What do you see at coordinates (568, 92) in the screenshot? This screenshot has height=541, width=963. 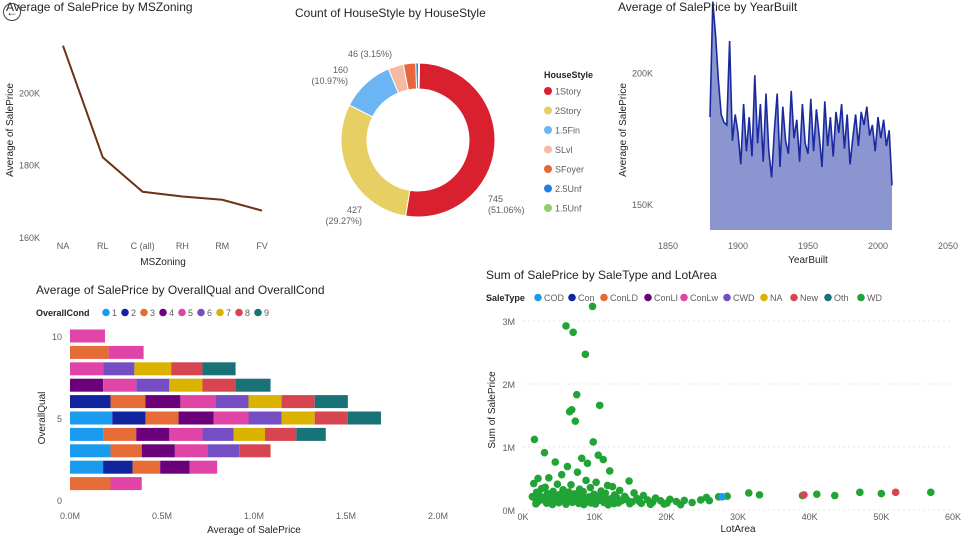 I see `legend-item: 1Story` at bounding box center [568, 92].